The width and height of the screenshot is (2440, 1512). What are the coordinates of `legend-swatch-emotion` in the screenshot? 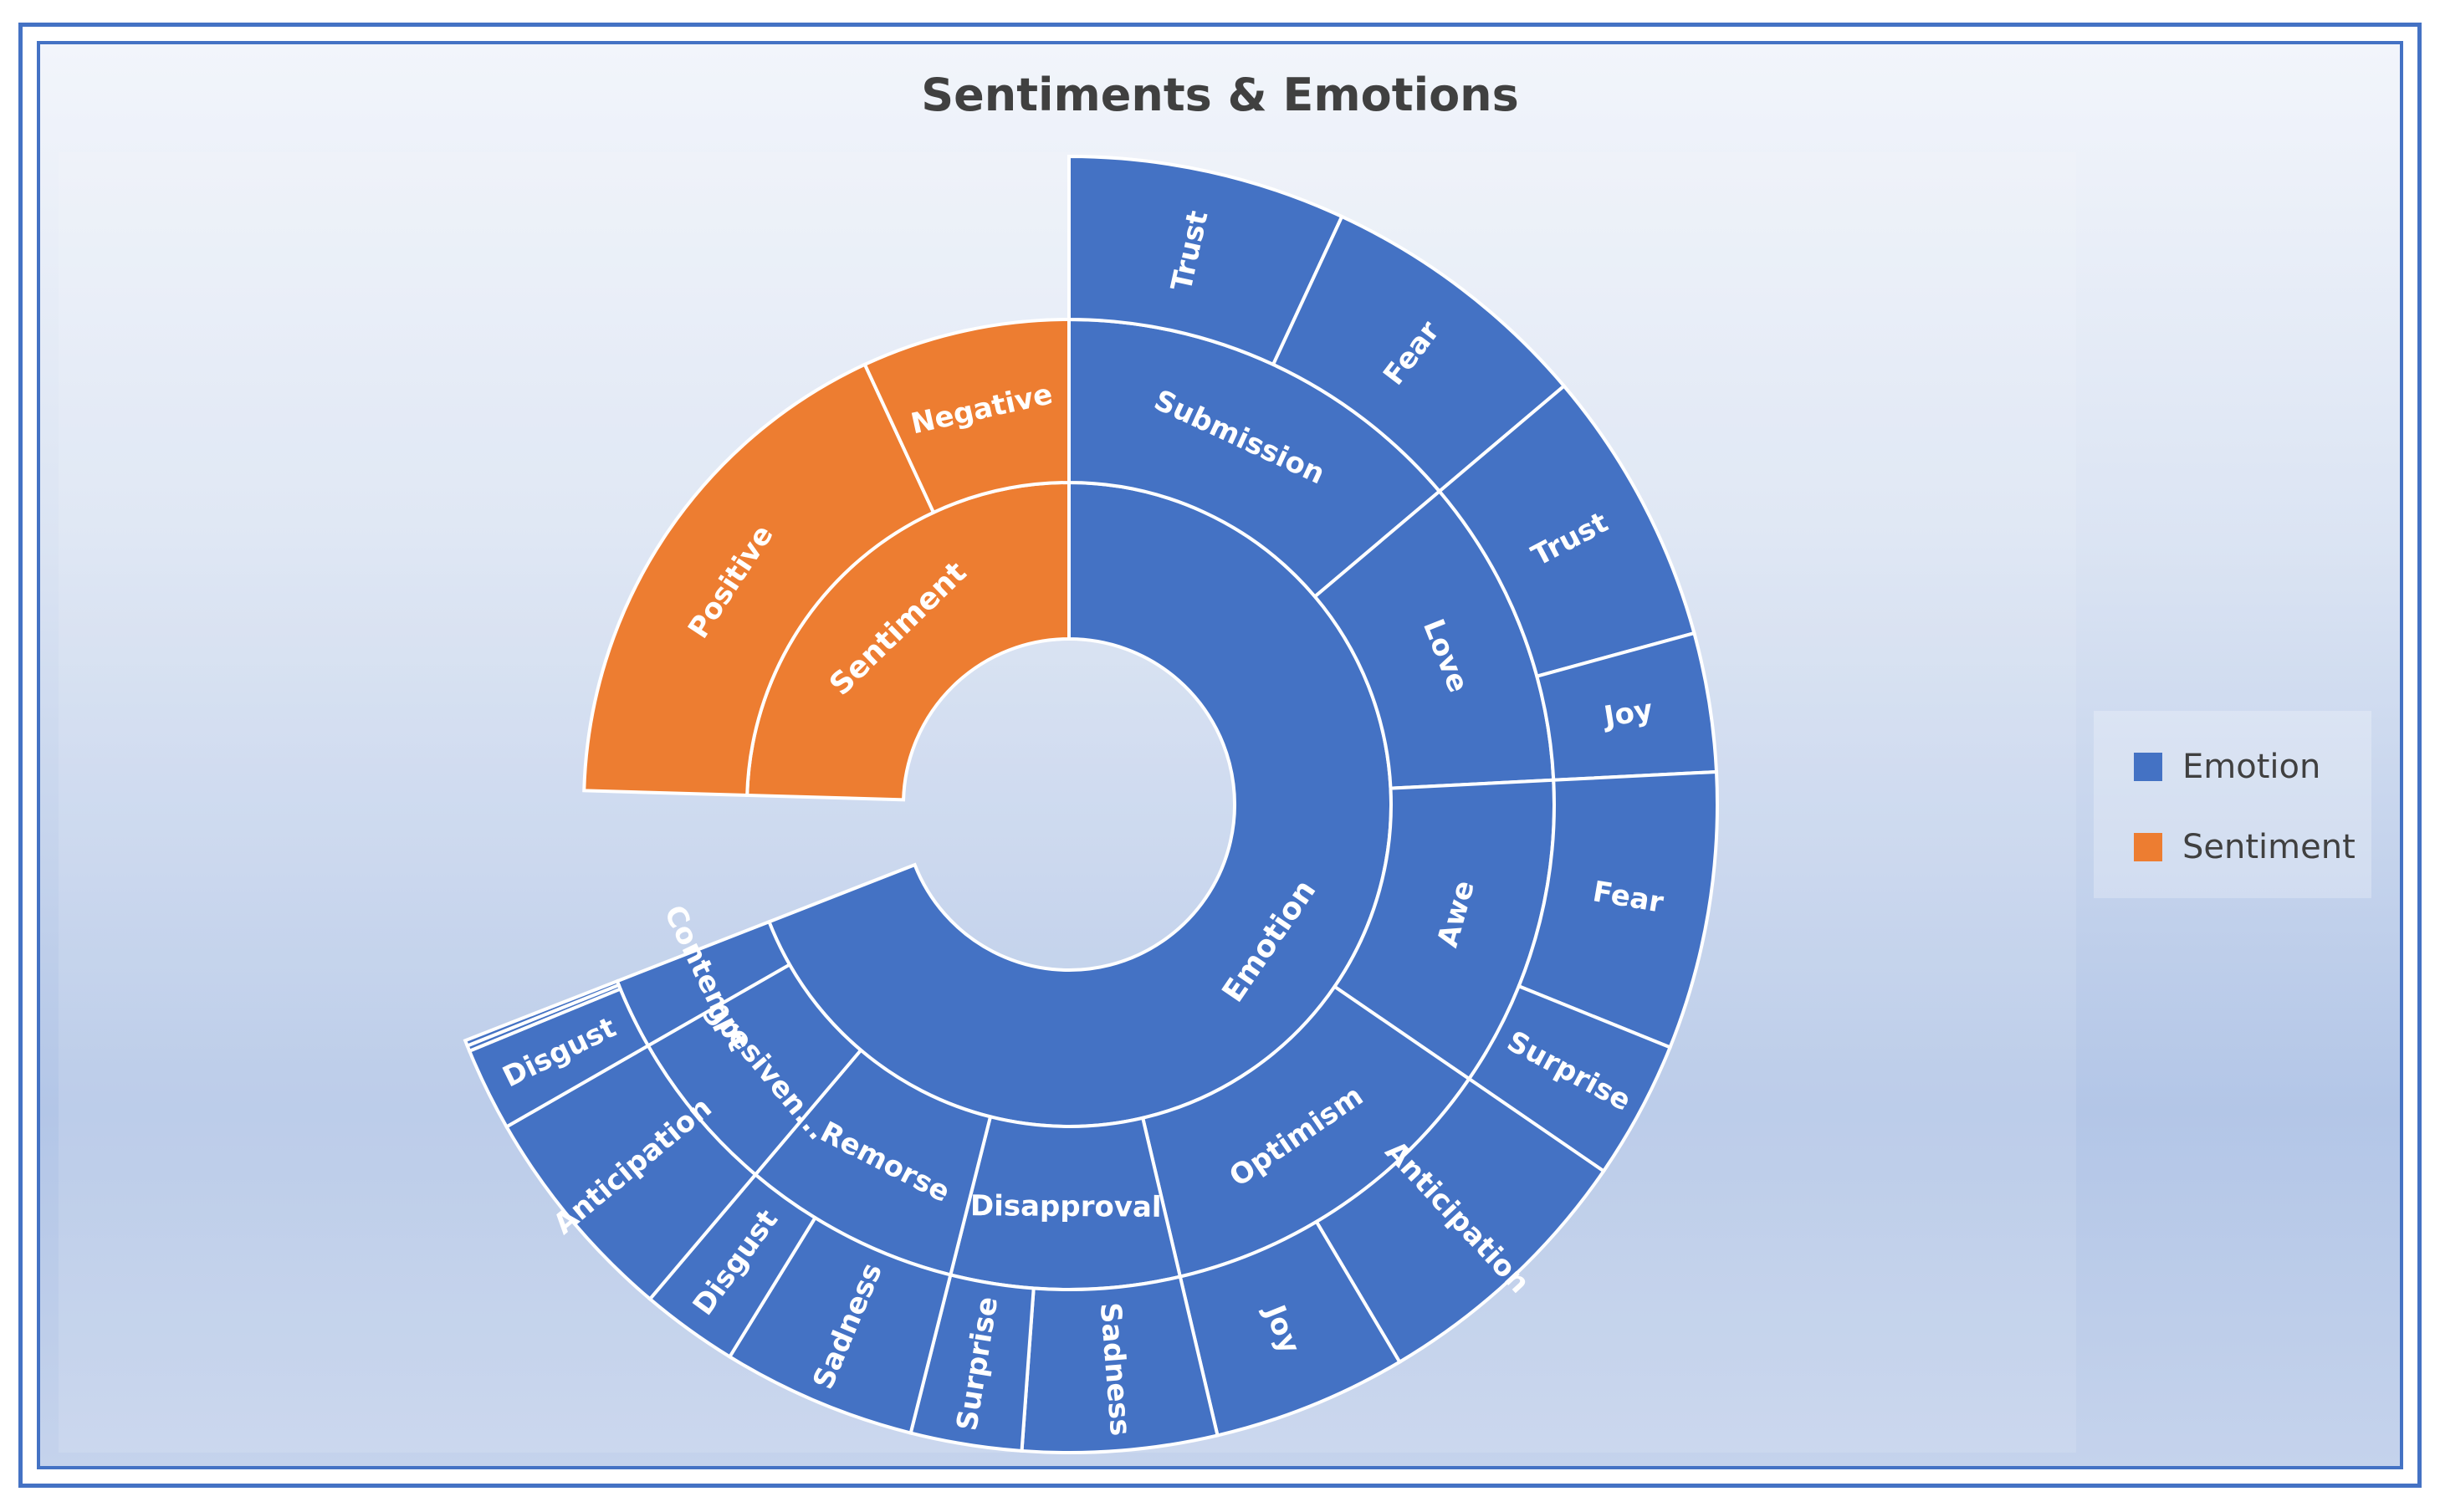 It's located at (2148, 767).